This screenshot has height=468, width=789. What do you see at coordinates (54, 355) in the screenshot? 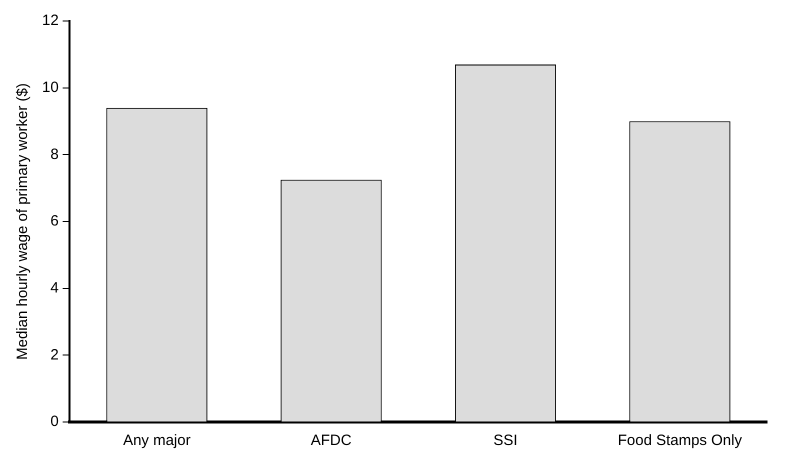
I see `y-tick-label: 2` at bounding box center [54, 355].